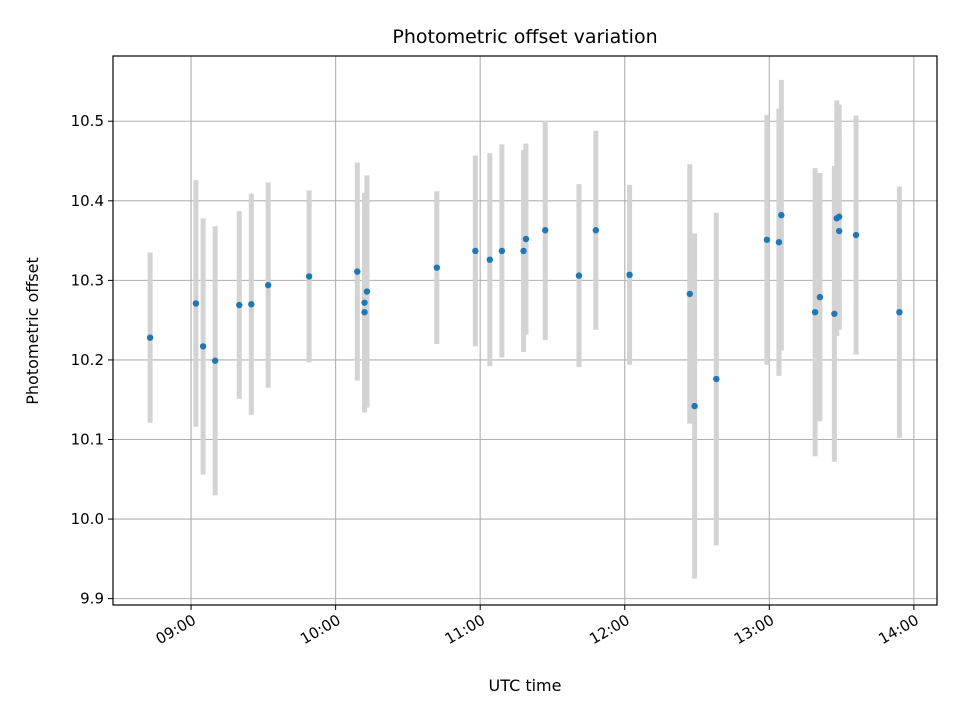 Image resolution: width=960 pixels, height=720 pixels. What do you see at coordinates (87, 121) in the screenshot?
I see `y-tick-label: 10.5` at bounding box center [87, 121].